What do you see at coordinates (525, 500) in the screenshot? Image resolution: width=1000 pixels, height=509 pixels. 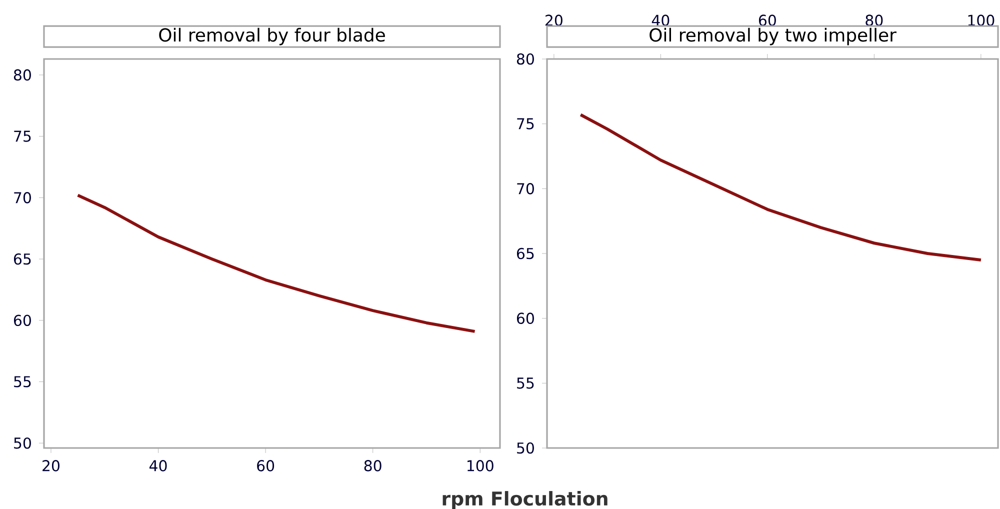 I see `x-axis-title: rpm Floculation` at bounding box center [525, 500].